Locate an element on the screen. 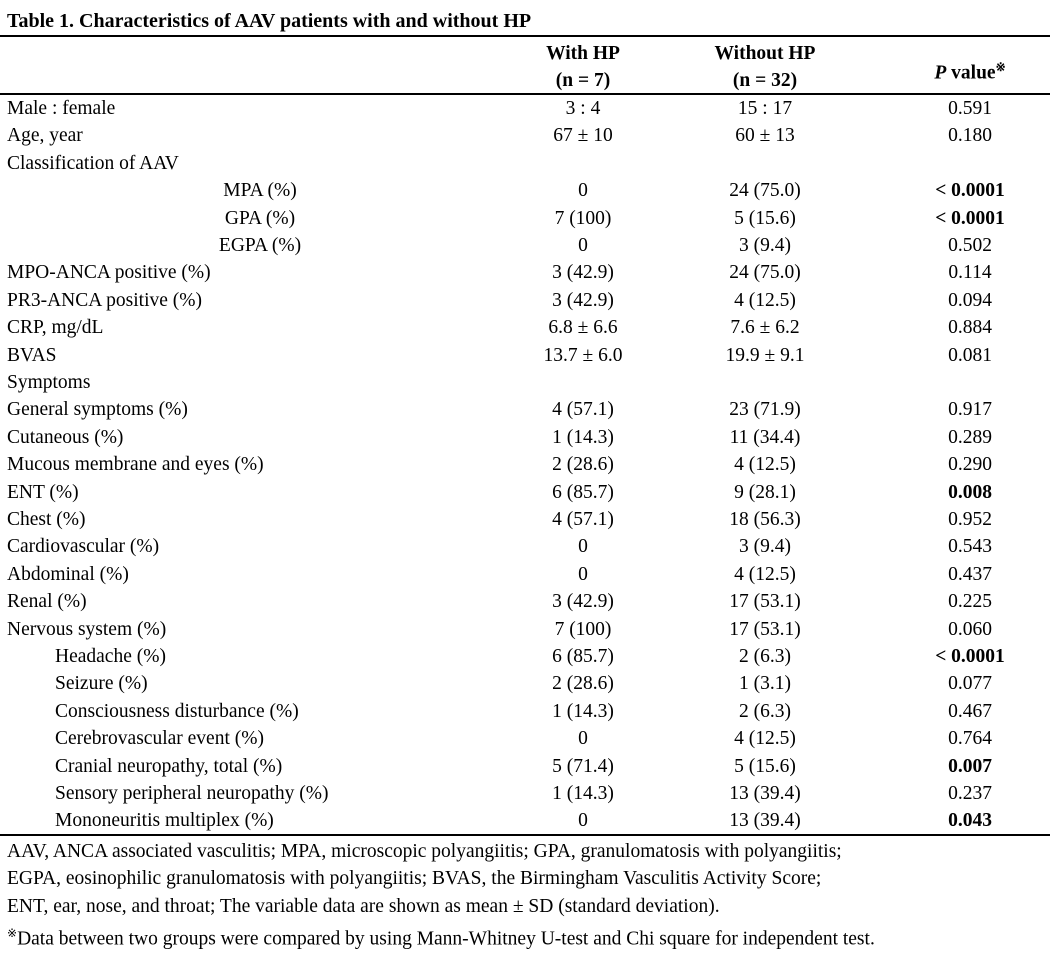 The width and height of the screenshot is (1050, 959). cell-with-hp: 3 : 4 is located at coordinates (583, 108).